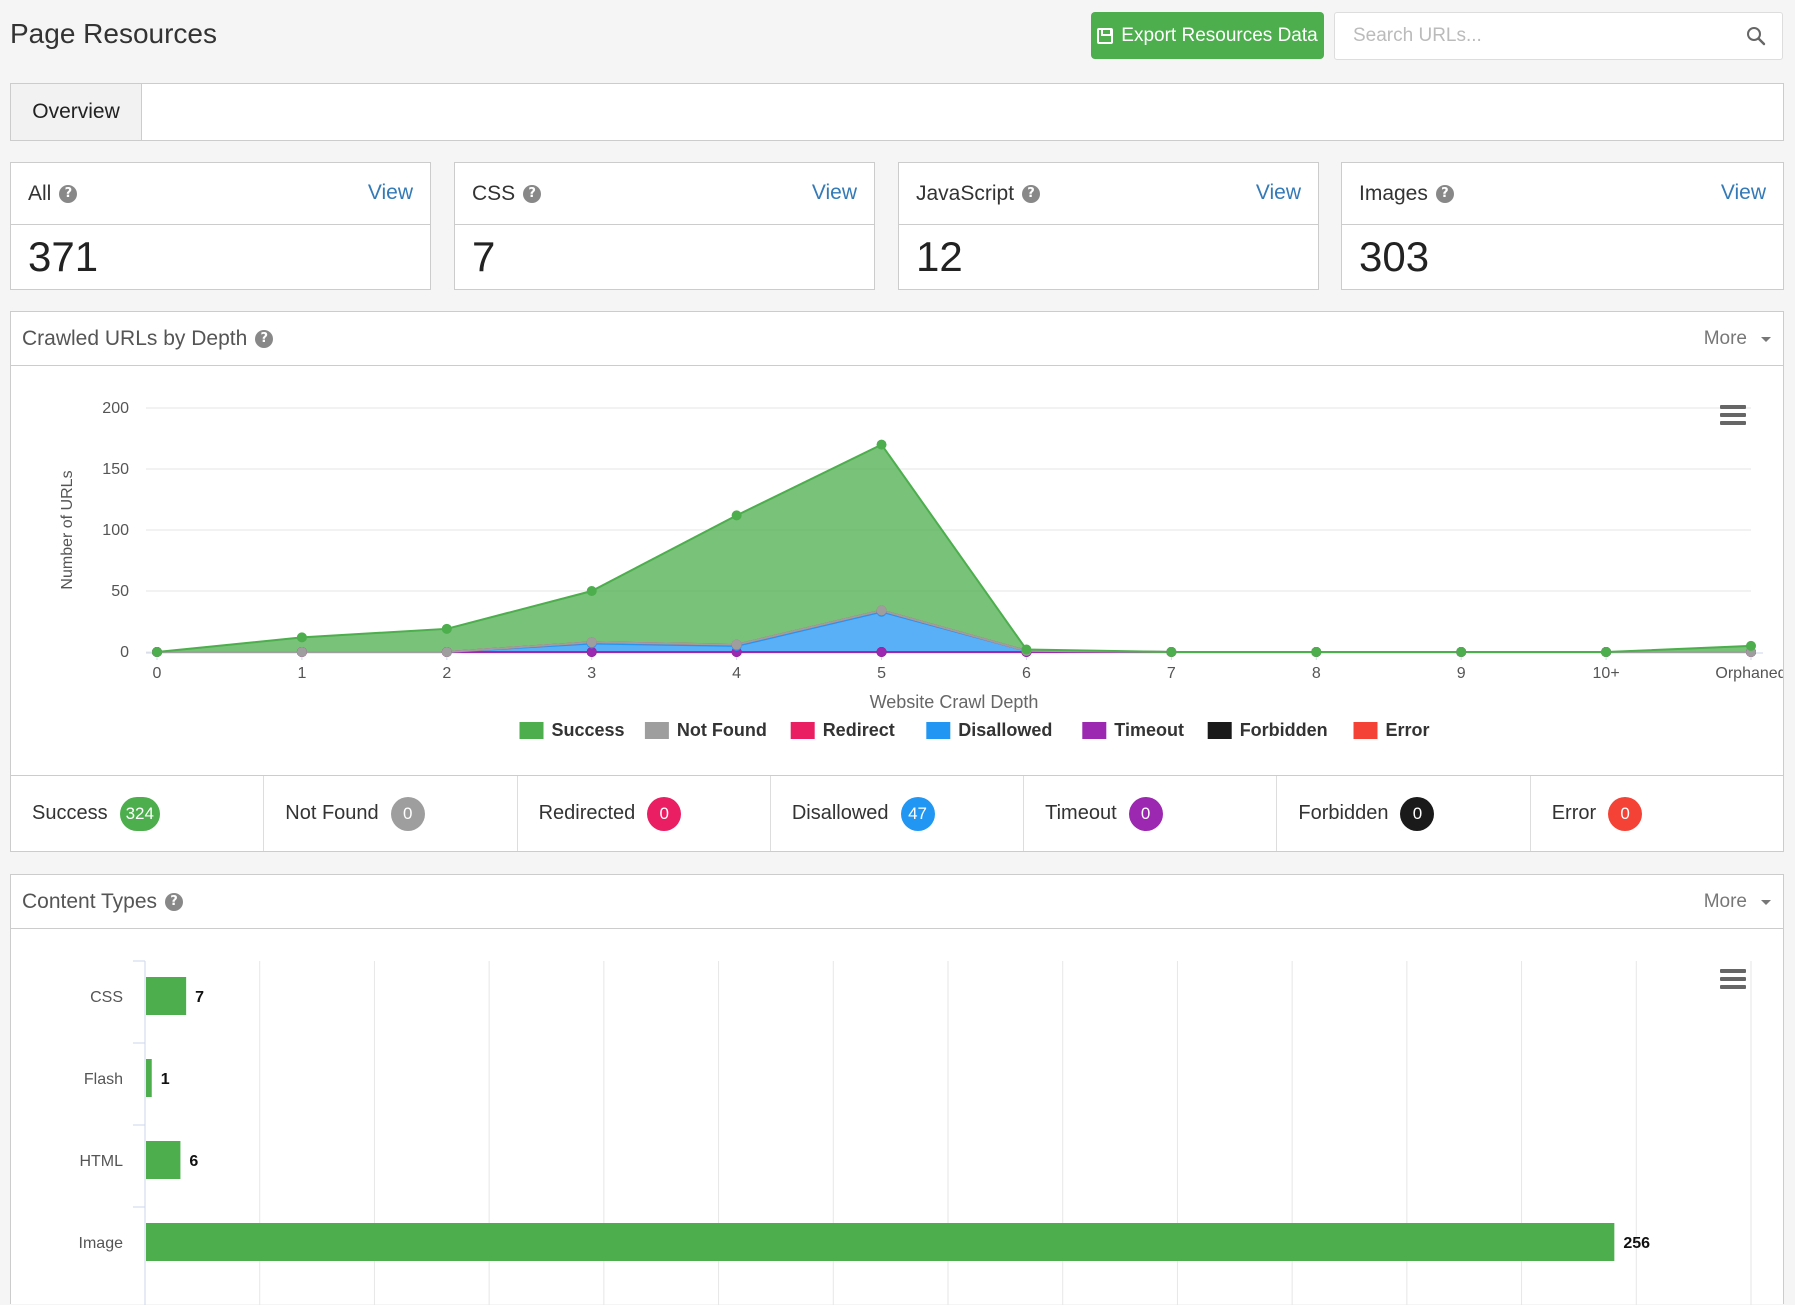 Image resolution: width=1795 pixels, height=1305 pixels. Describe the element at coordinates (1284, 730) in the screenshot. I see `legend-label: Forbidden` at that location.